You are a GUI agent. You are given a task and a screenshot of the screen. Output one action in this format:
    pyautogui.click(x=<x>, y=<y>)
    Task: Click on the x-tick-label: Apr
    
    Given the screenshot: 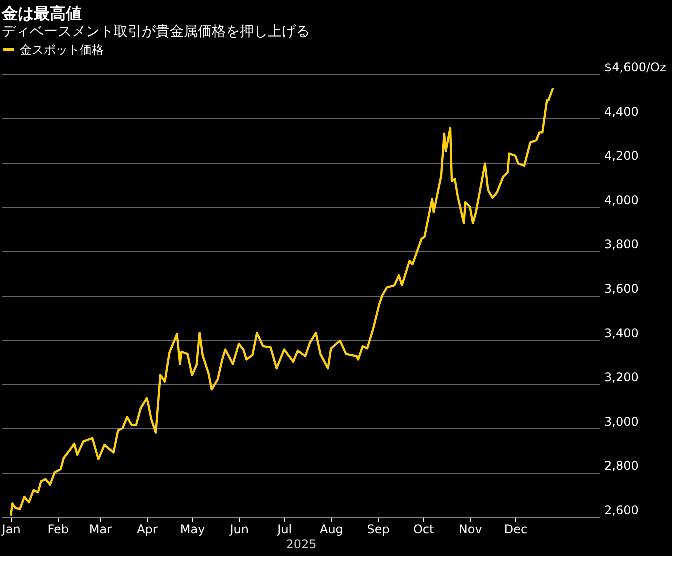 What is the action you would take?
    pyautogui.click(x=147, y=529)
    